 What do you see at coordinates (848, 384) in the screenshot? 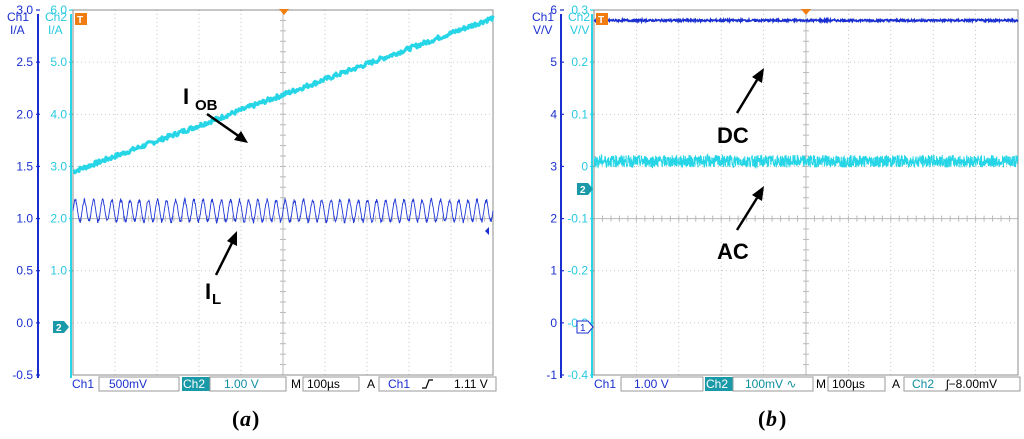
I see `panel-b-status-timebase: 100µs` at bounding box center [848, 384].